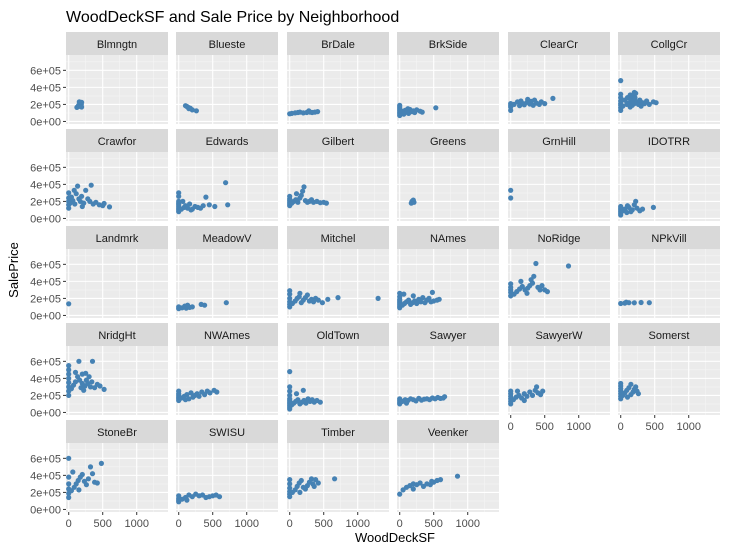 The height and width of the screenshot is (553, 729). What do you see at coordinates (448, 336) in the screenshot?
I see `facet-strip-label: Sawyer` at bounding box center [448, 336].